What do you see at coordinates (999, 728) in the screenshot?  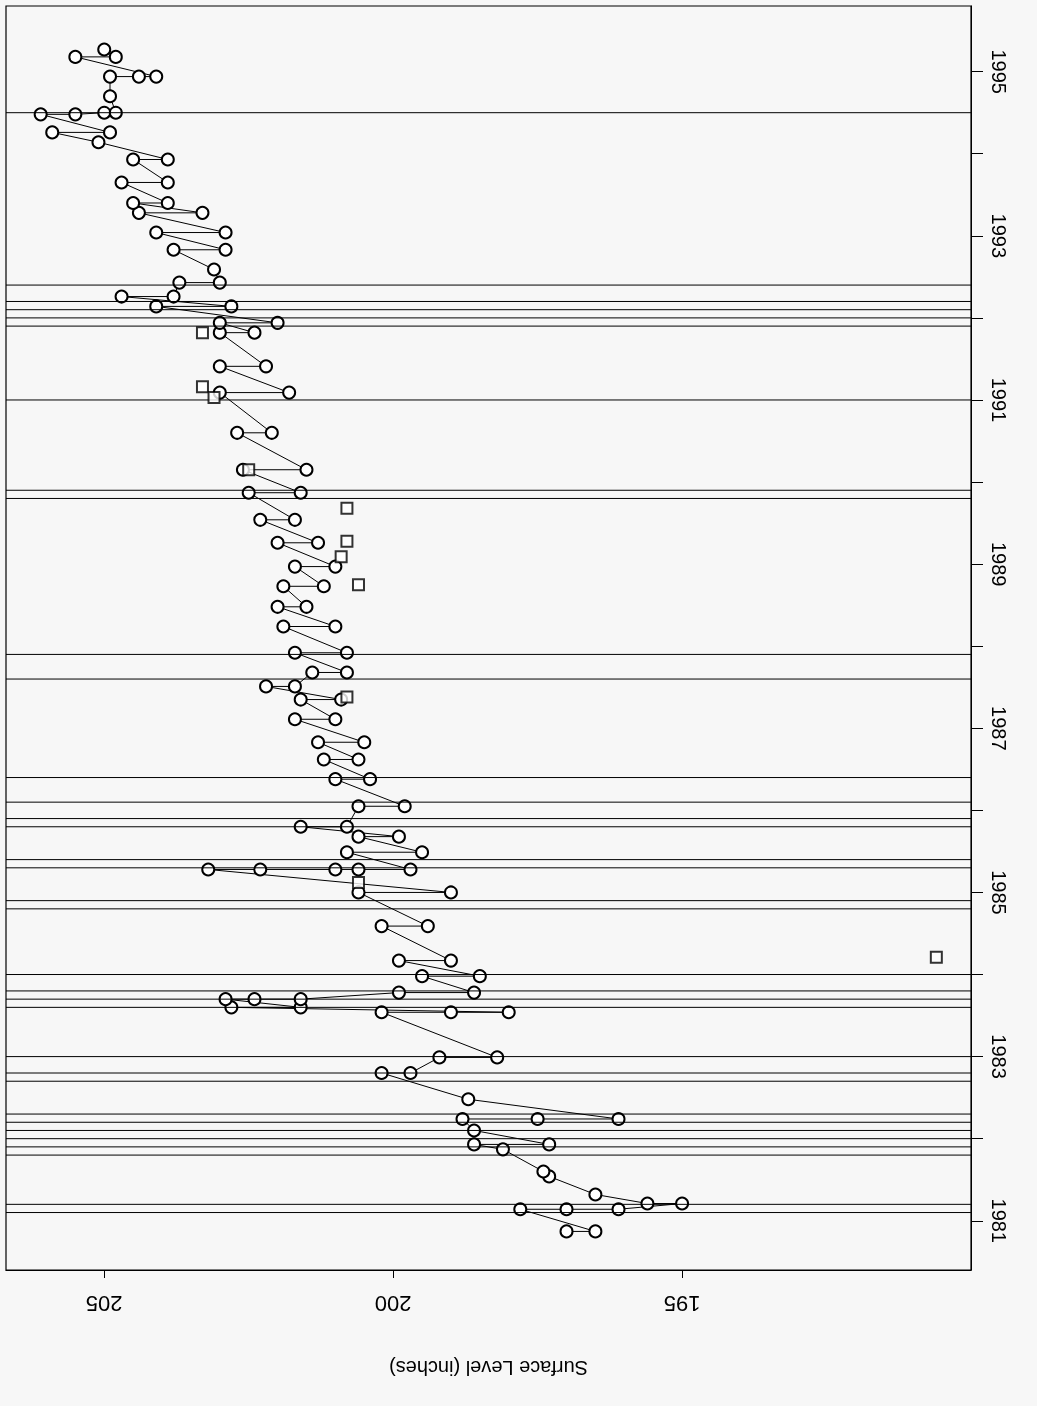 I see `y-tick-label: 1987` at bounding box center [999, 728].